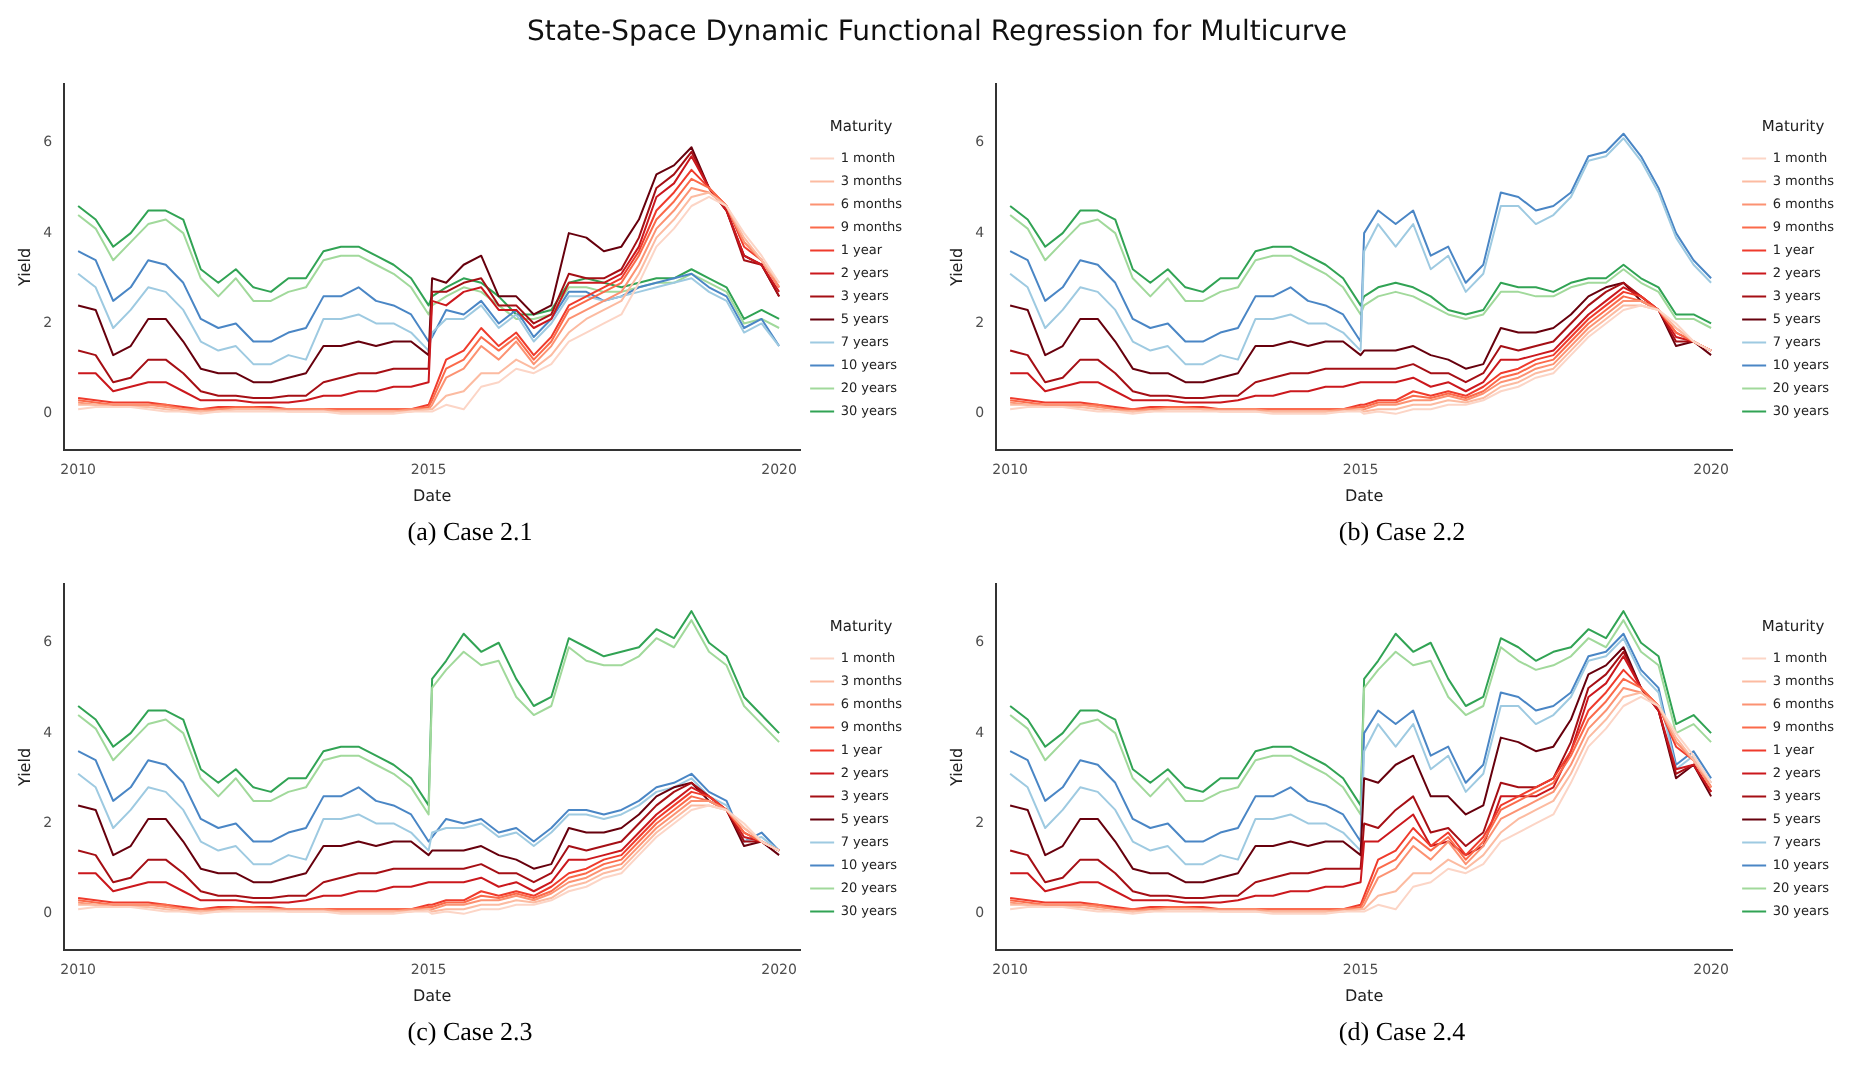 The height and width of the screenshot is (1072, 1874). I want to click on text: (a) Case 2.1, so click(470, 532).